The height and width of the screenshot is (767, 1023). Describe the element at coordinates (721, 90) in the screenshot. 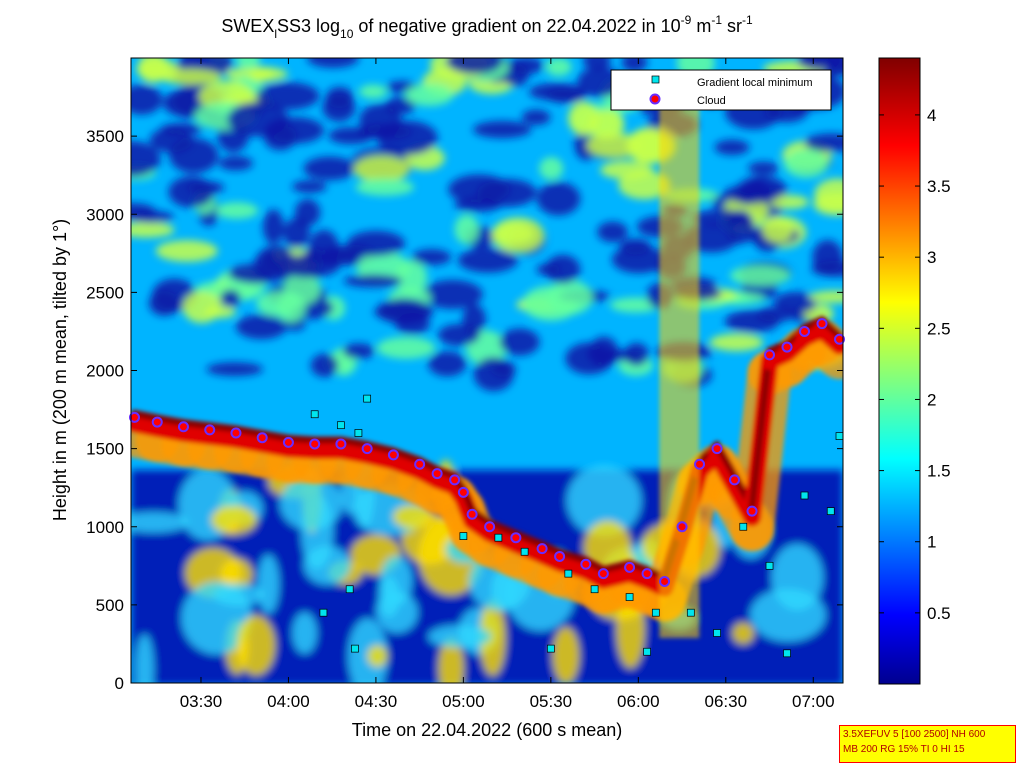

I see `legend: Gradient local minimum Cloud` at that location.